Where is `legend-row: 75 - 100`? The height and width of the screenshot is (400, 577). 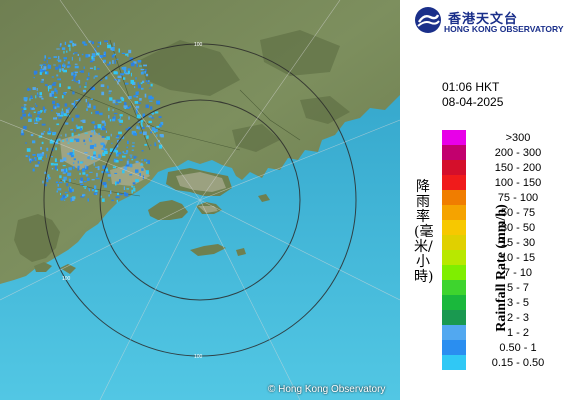
legend-row: 75 - 100 is located at coordinates (506, 197).